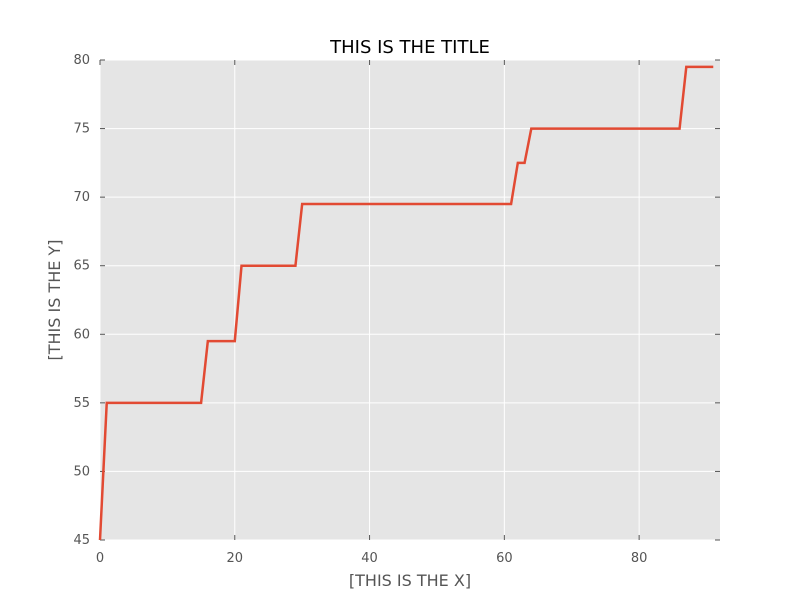 This screenshot has width=800, height=600. Describe the element at coordinates (81, 403) in the screenshot. I see `y-tick-label: 55` at that location.